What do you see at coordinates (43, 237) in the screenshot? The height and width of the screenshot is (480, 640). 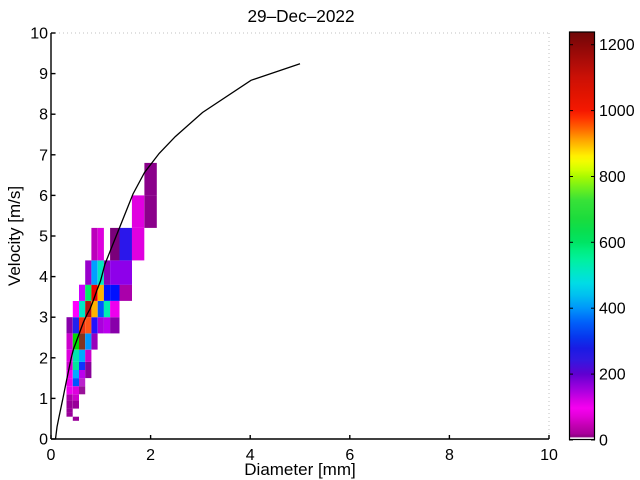 I see `svg-text: 5` at bounding box center [43, 237].